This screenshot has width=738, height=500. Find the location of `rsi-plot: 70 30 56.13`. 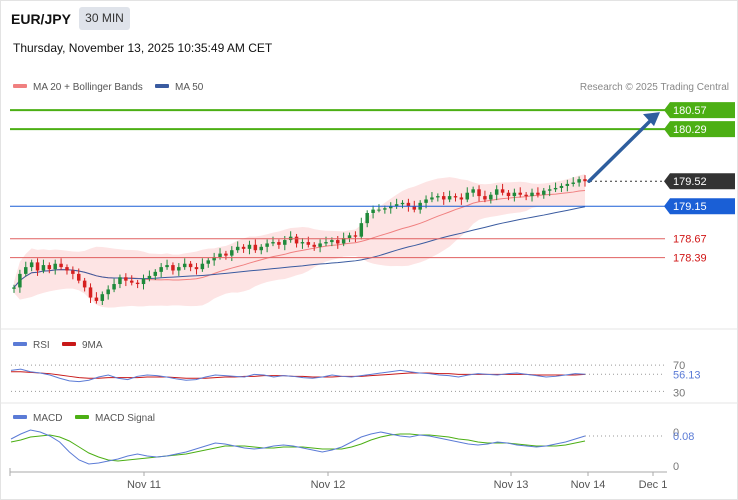

rsi-plot: 70 30 56.13 is located at coordinates (355, 379).